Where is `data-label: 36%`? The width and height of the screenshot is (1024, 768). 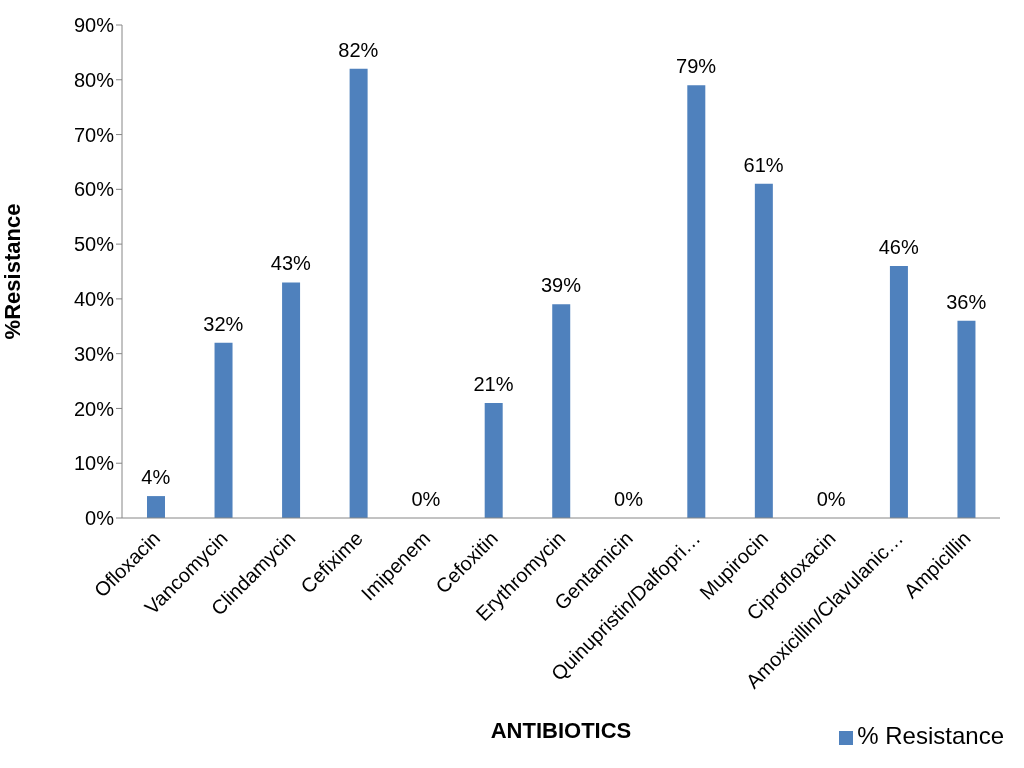 data-label: 36% is located at coordinates (966, 301).